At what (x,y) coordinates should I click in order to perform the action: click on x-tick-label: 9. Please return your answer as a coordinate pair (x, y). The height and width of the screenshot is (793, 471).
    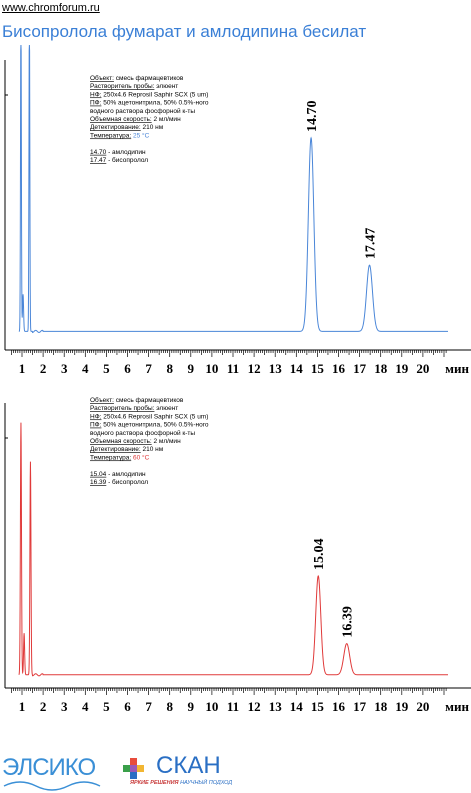
    Looking at the image, I should click on (191, 706).